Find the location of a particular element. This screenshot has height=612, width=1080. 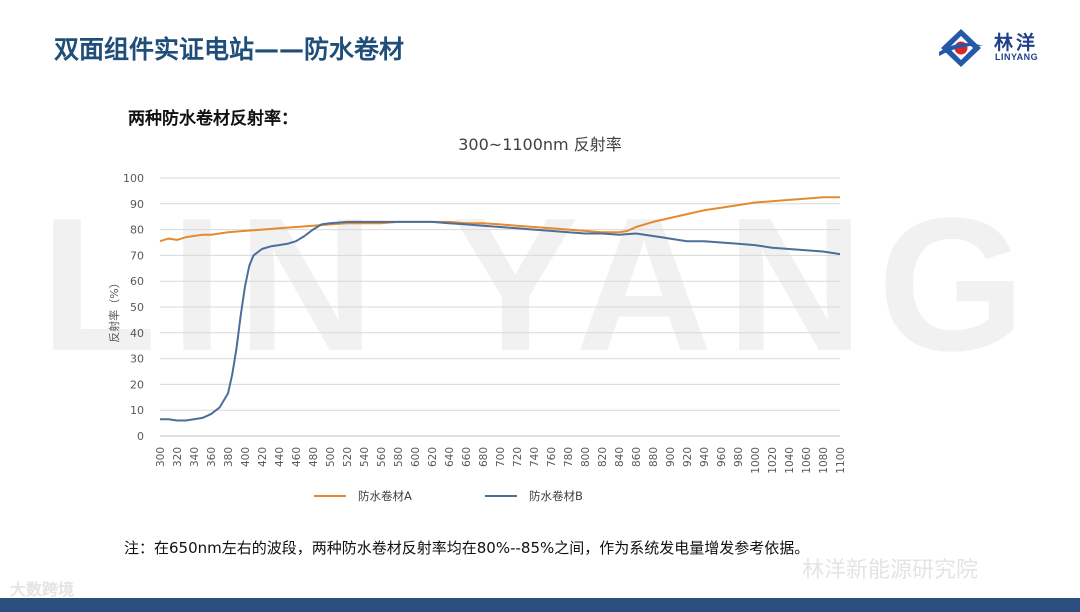

x-tick-label: 1020 is located at coordinates (773, 460).